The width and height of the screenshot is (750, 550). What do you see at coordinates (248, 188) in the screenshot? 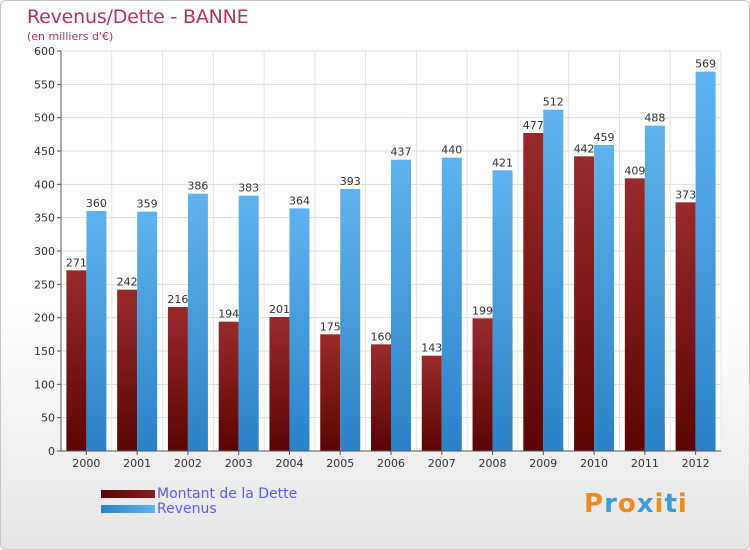
I see `data-label-revenue-2003: 383` at bounding box center [248, 188].